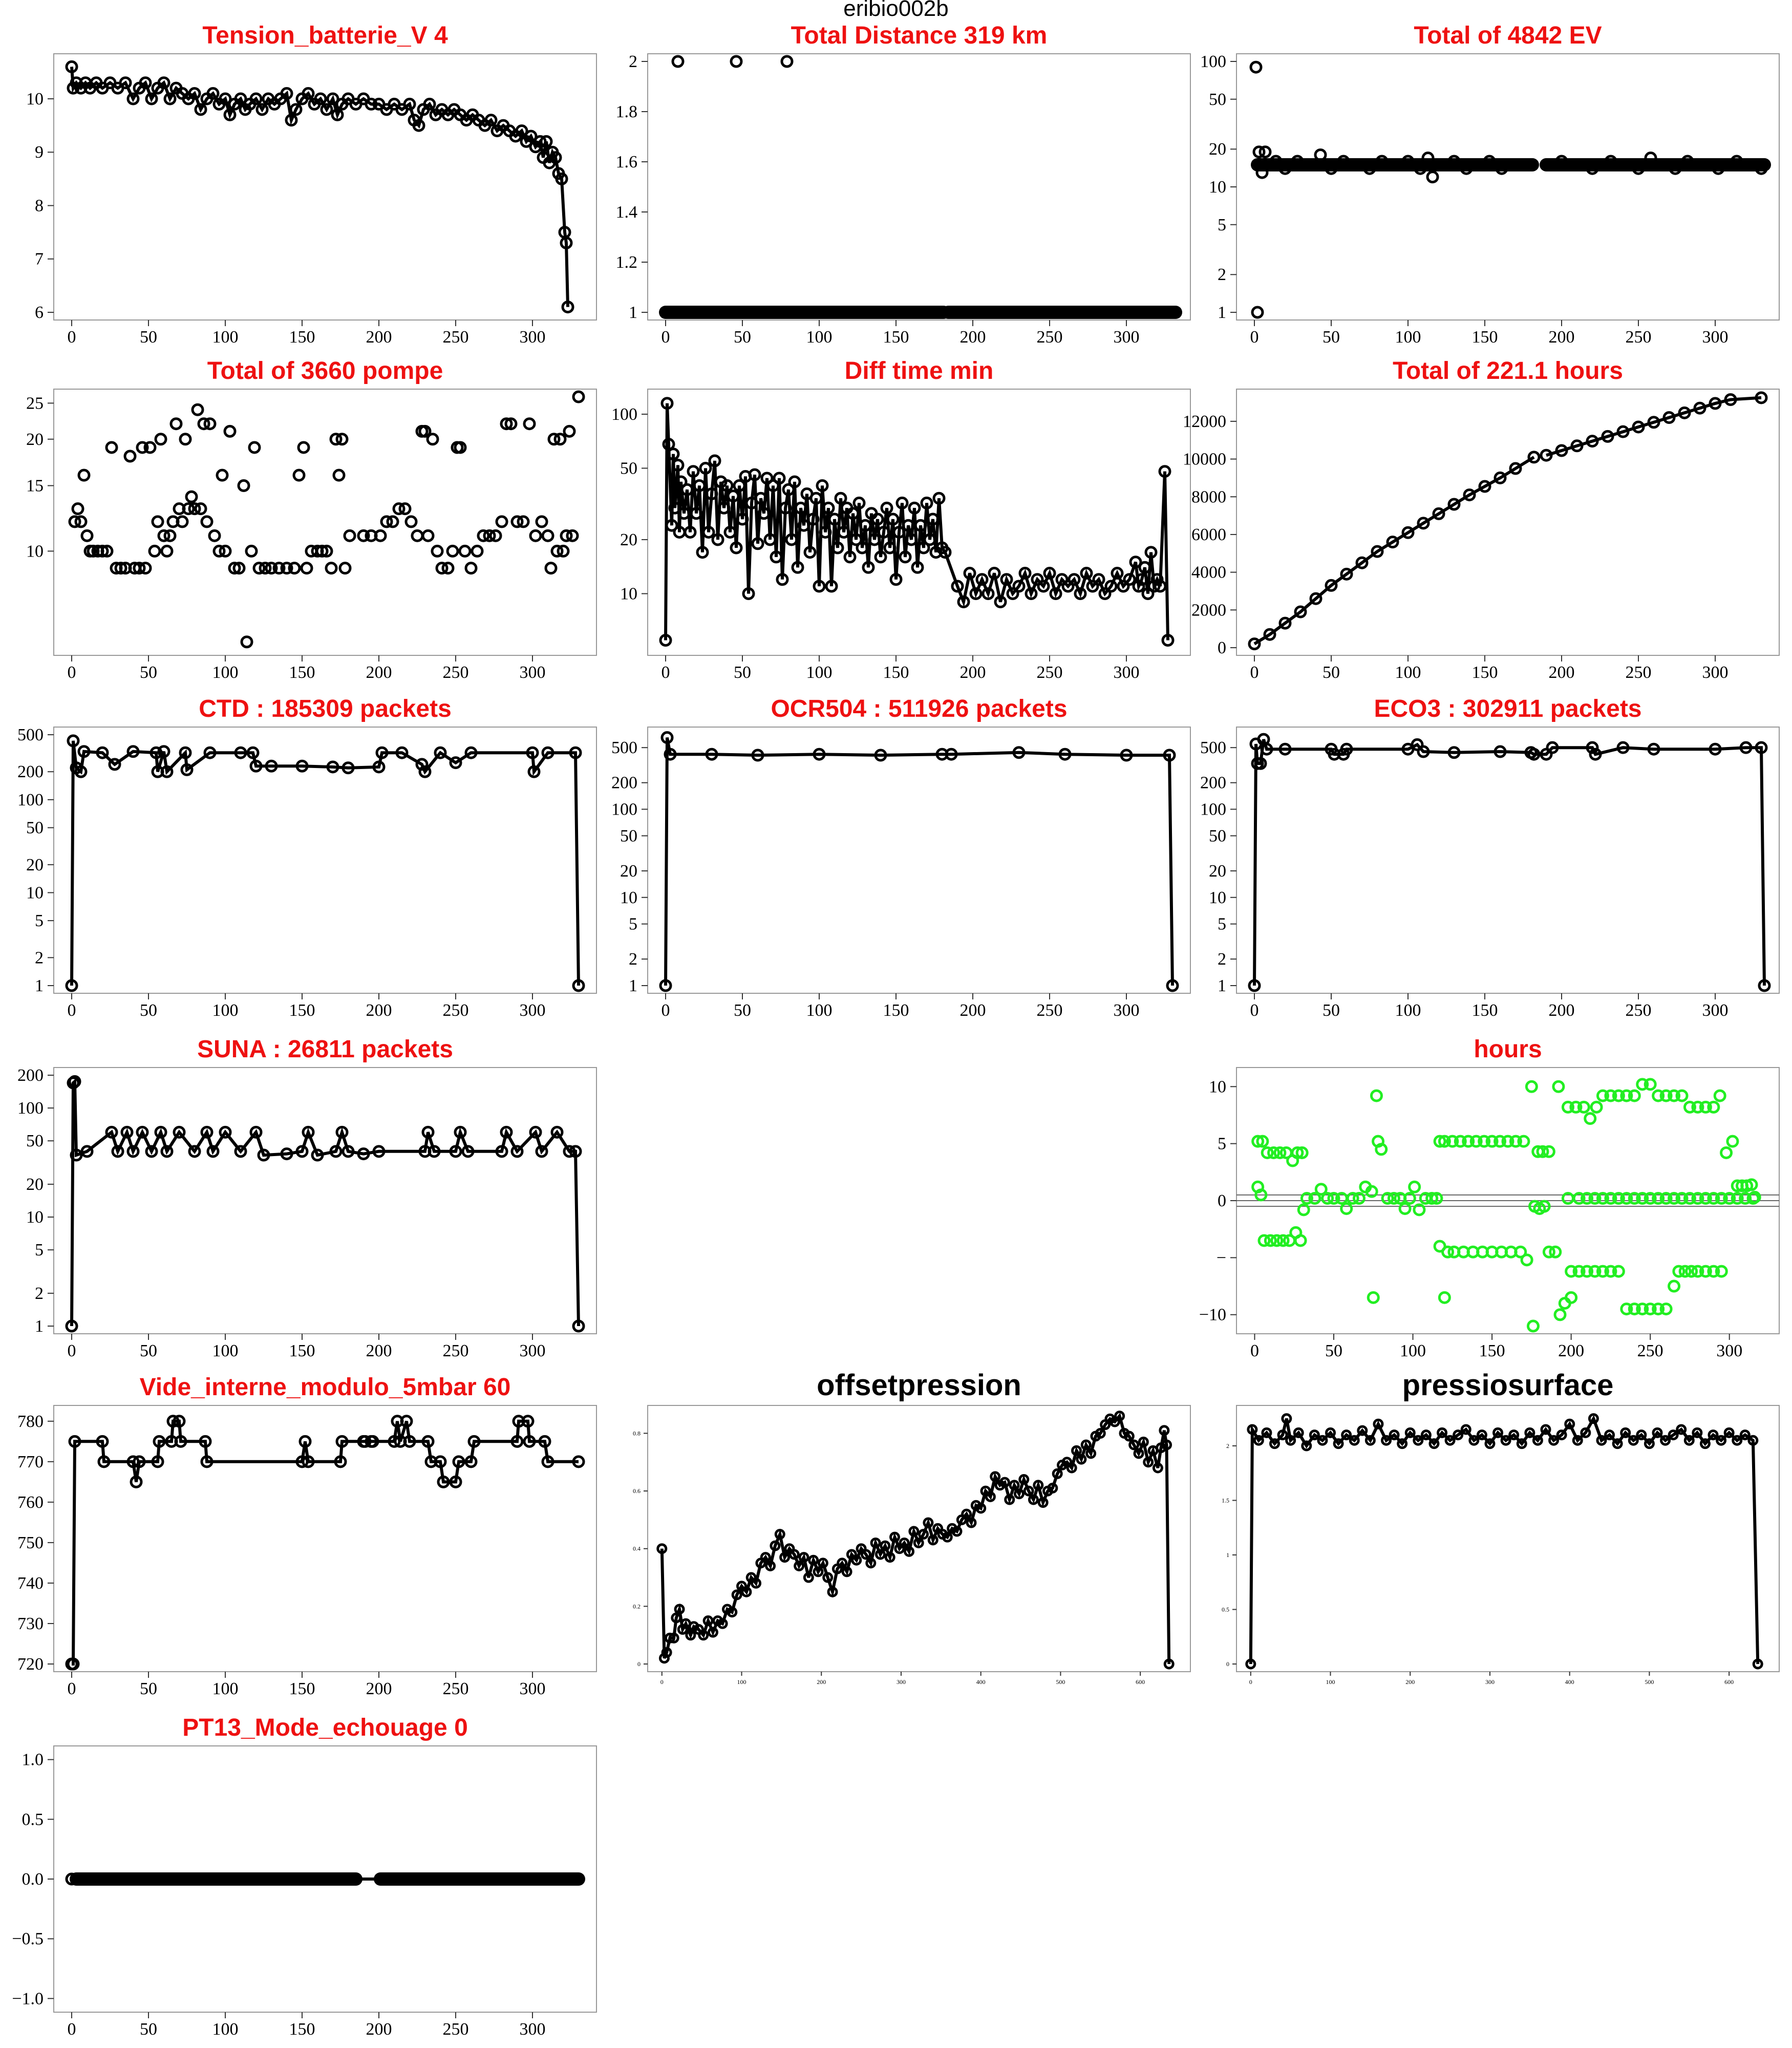  Describe the element at coordinates (325, 1049) in the screenshot. I see `chart-title: SUNA : 26811 packets` at that location.